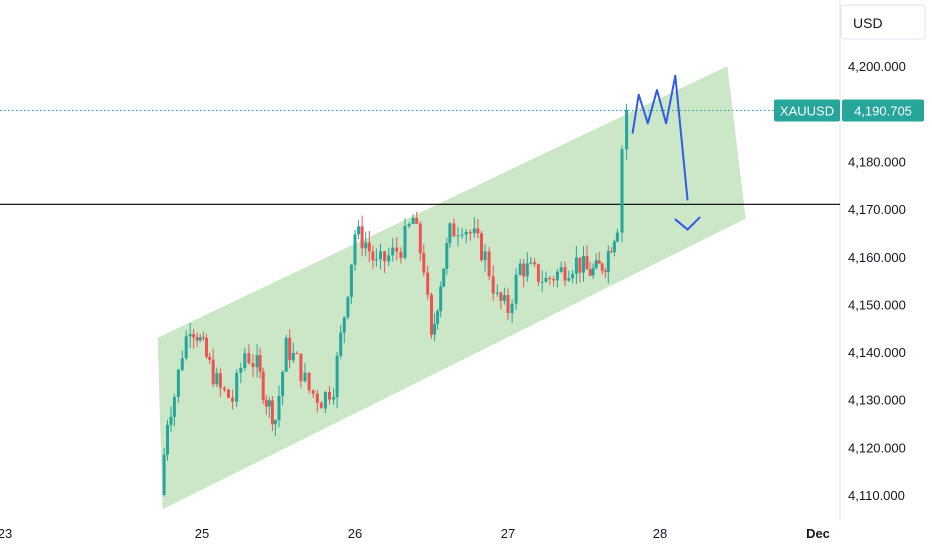  What do you see at coordinates (883, 110) in the screenshot?
I see `last-price-label: 4,190.705` at bounding box center [883, 110].